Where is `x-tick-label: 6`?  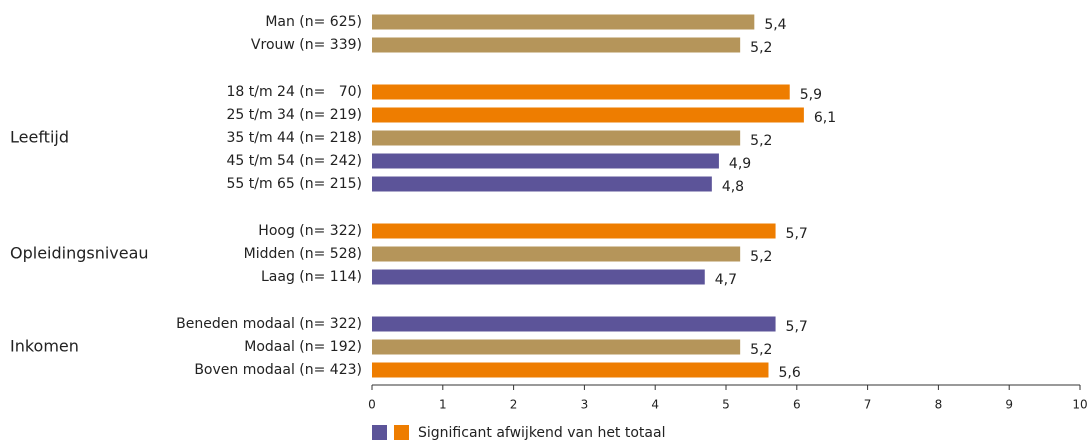
x-tick-label: 6 is located at coordinates (797, 405).